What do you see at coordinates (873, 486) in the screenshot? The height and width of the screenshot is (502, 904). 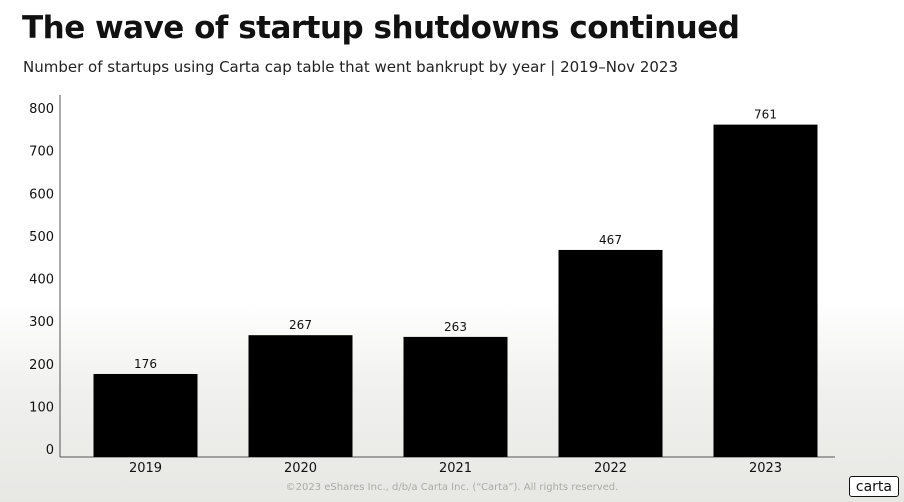 I see `carta-logo: carta` at bounding box center [873, 486].